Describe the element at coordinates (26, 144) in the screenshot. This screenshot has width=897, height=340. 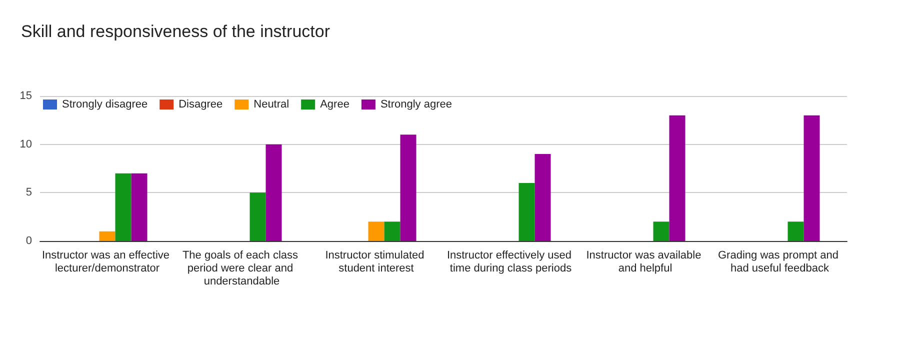
I see `y-tick-label: 10` at that location.